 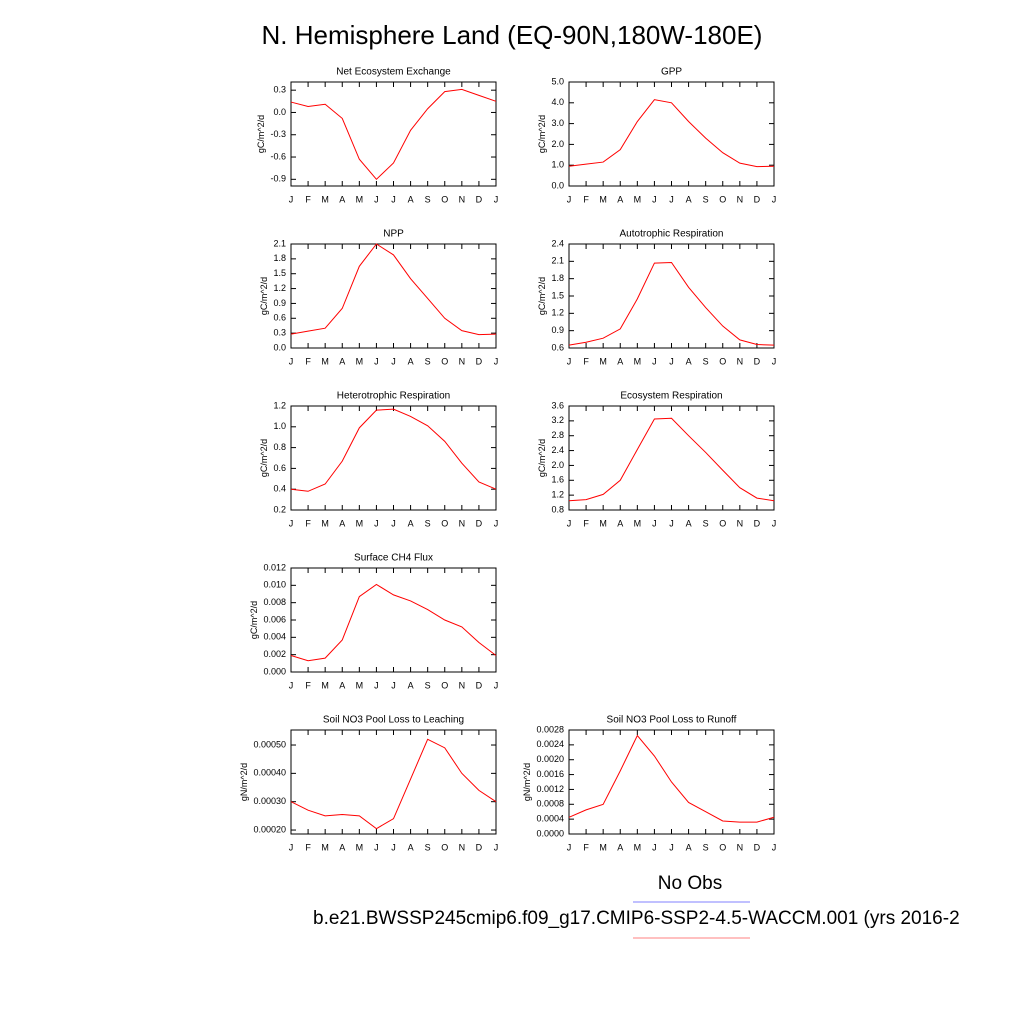 I want to click on y-tick-label: -0.9, so click(x=278, y=179).